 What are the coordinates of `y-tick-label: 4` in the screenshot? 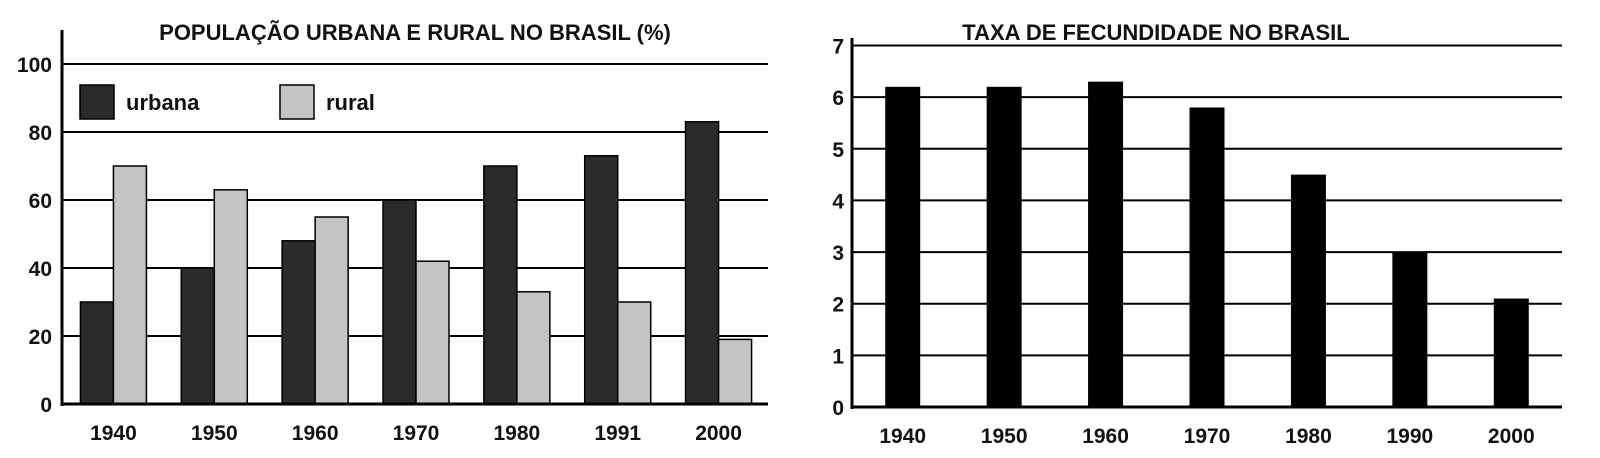 It's located at (838, 201).